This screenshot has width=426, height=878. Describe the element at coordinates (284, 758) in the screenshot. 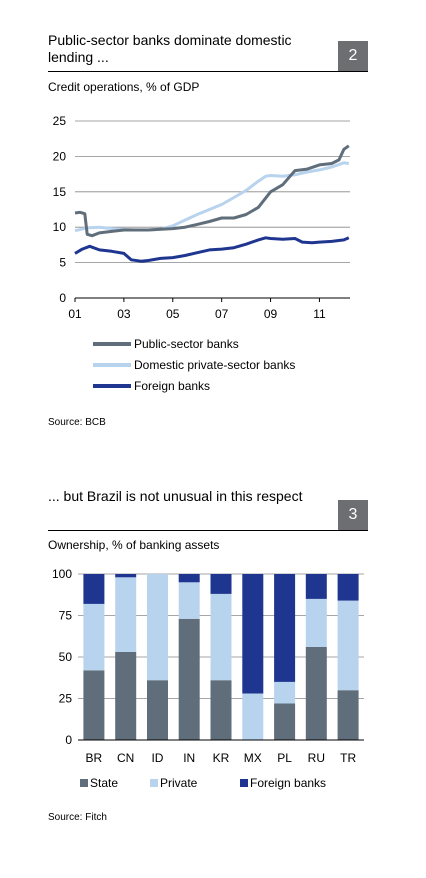

I see `x-tick-label: PL` at that location.